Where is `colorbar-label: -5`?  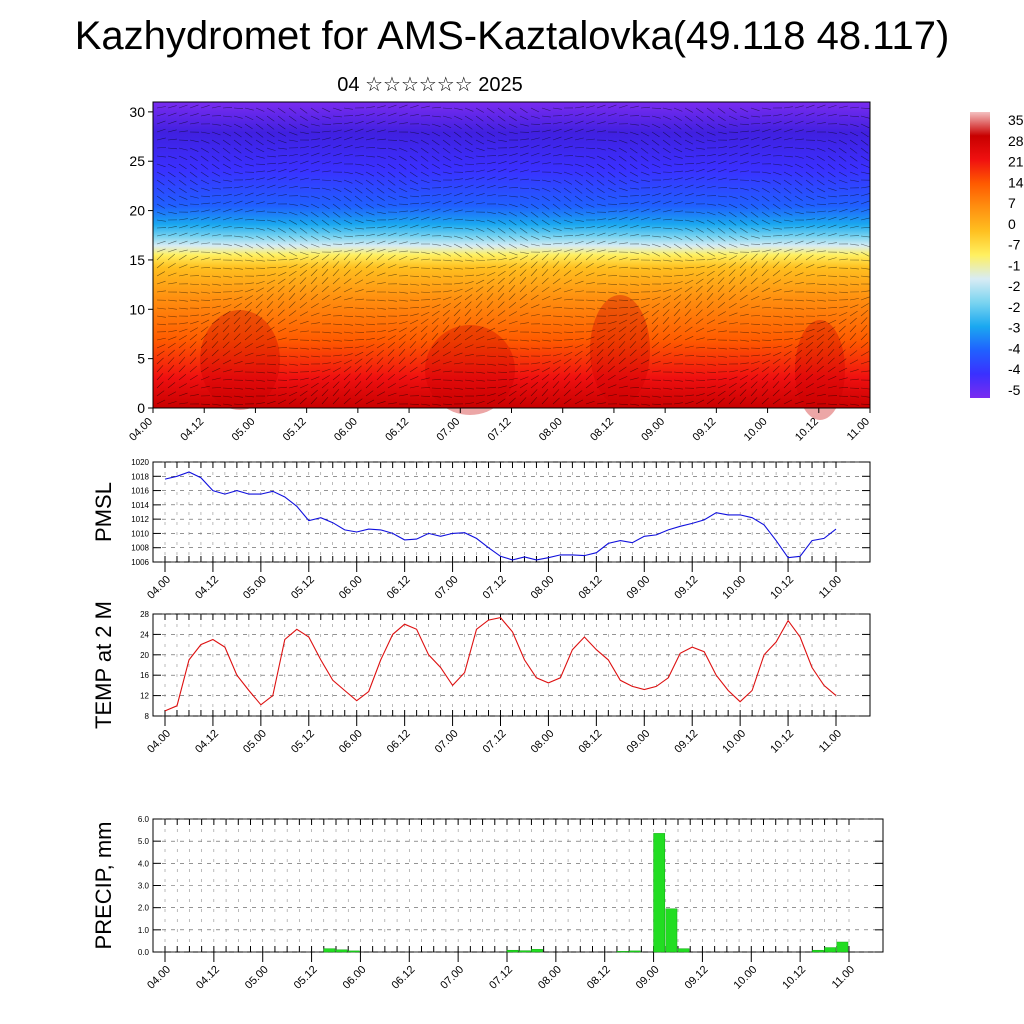 colorbar-label: -5 is located at coordinates (1014, 390).